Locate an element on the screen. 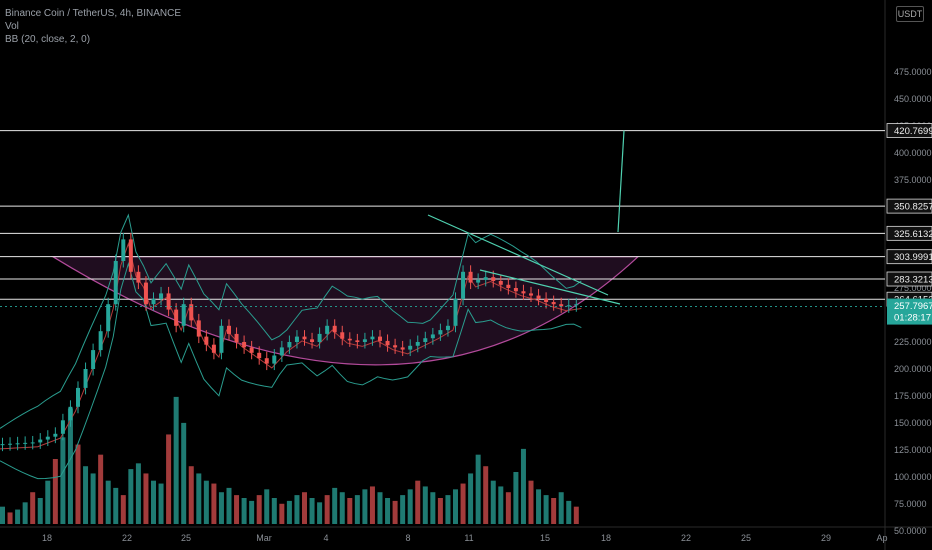  x-tick-label: 22 is located at coordinates (127, 538).